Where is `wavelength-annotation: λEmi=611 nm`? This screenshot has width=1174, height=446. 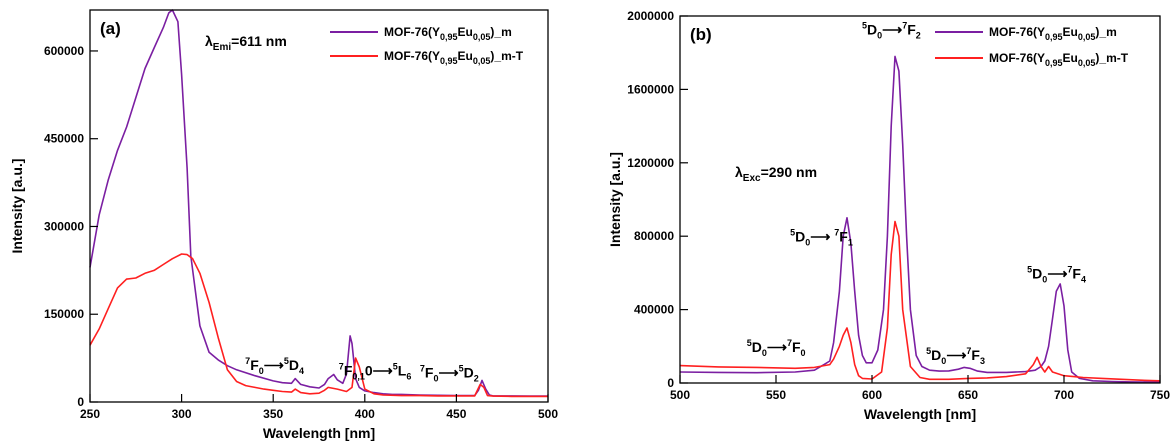
wavelength-annotation: λEmi=611 nm is located at coordinates (246, 43).